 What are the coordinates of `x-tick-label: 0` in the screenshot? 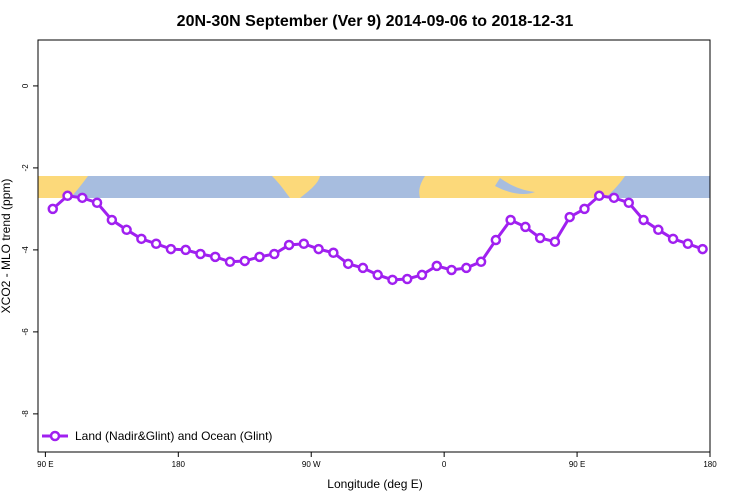 It's located at (444, 464).